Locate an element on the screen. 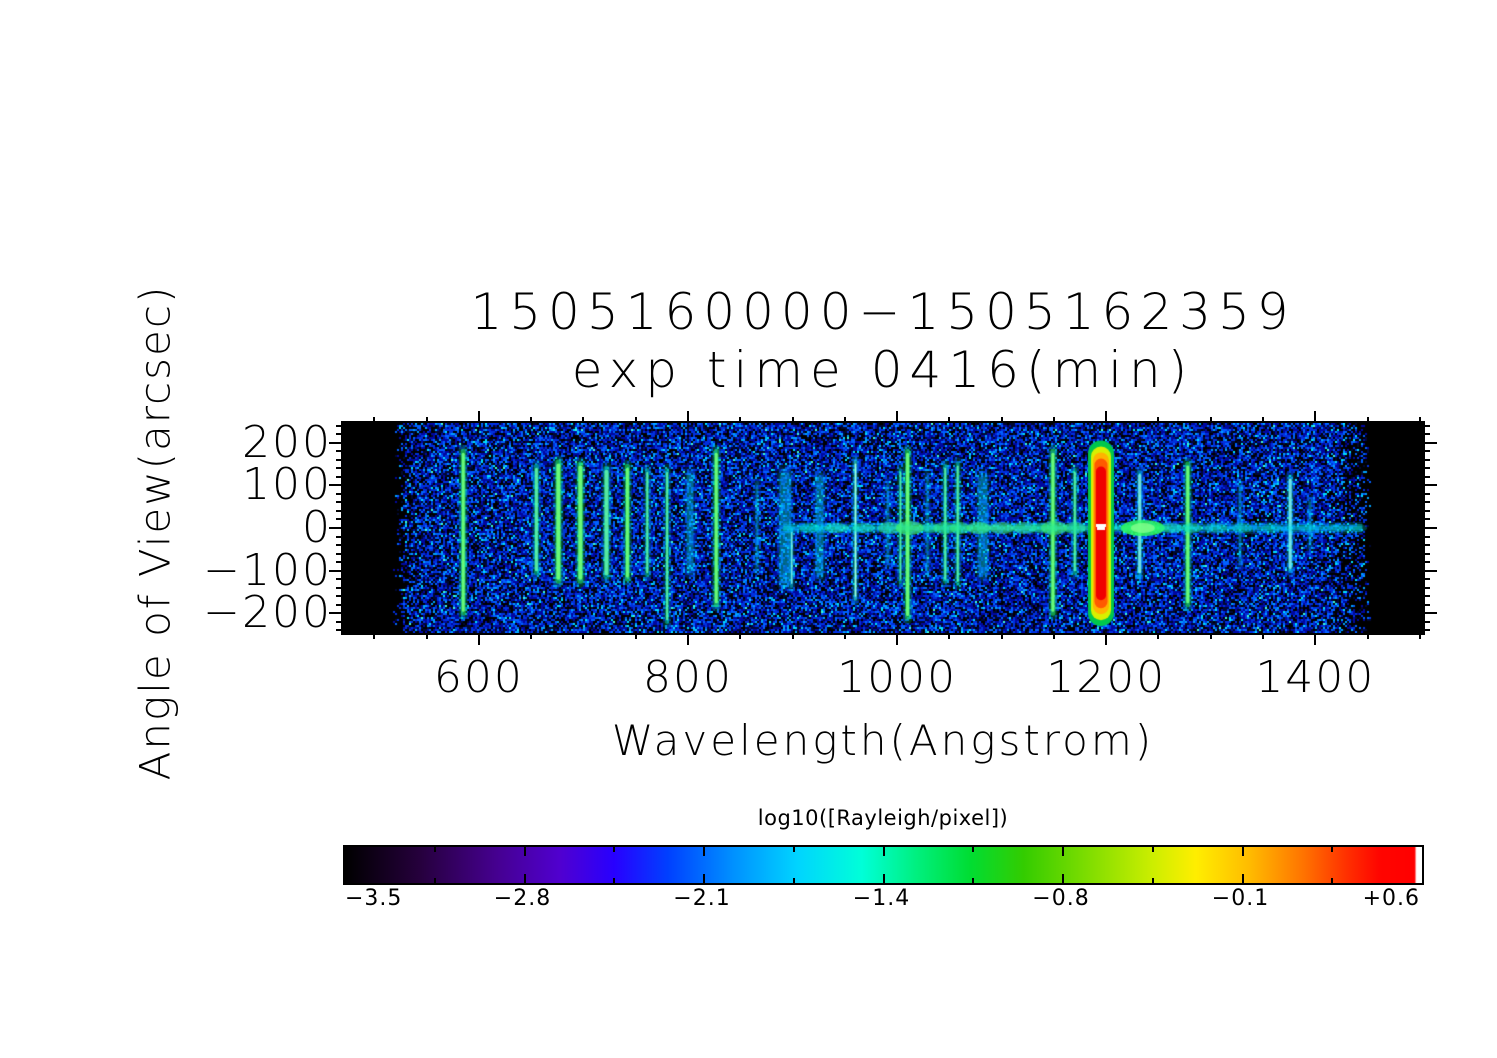 The image size is (1497, 1058). colorbar-tick-label: −2.8 is located at coordinates (522, 898).